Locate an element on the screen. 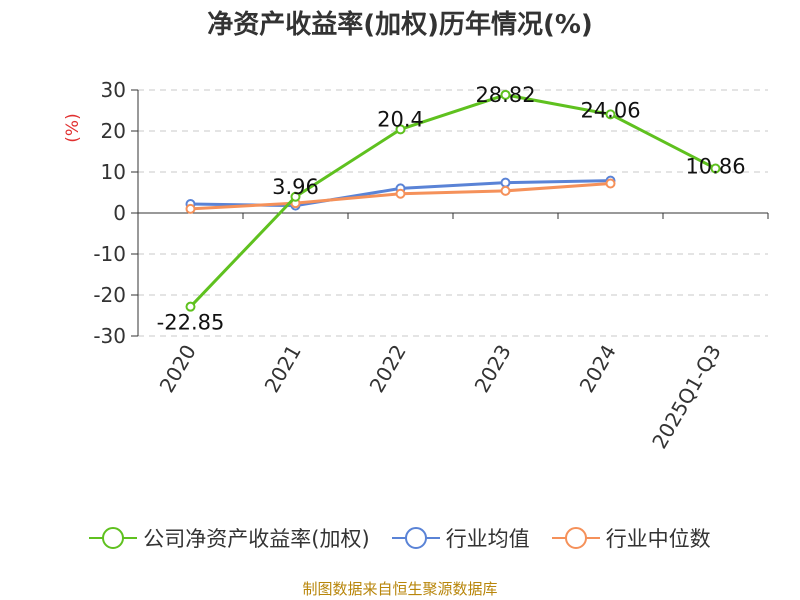 The height and width of the screenshot is (600, 800). data-label: 10.86 is located at coordinates (715, 166).